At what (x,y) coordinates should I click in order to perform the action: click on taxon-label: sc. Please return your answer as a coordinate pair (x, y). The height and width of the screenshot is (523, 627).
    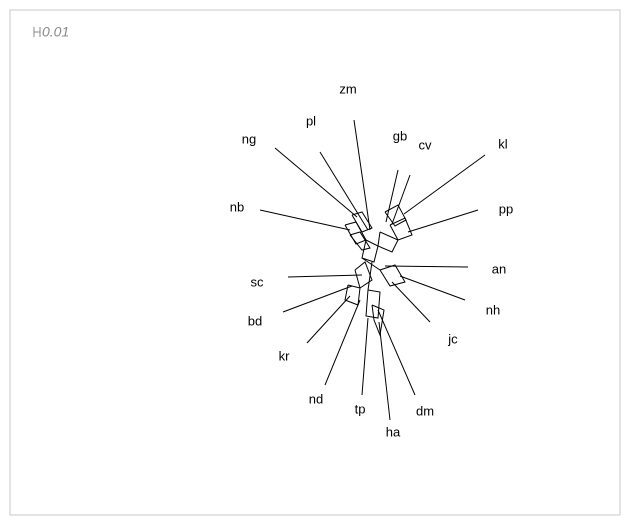
    Looking at the image, I should click on (258, 281).